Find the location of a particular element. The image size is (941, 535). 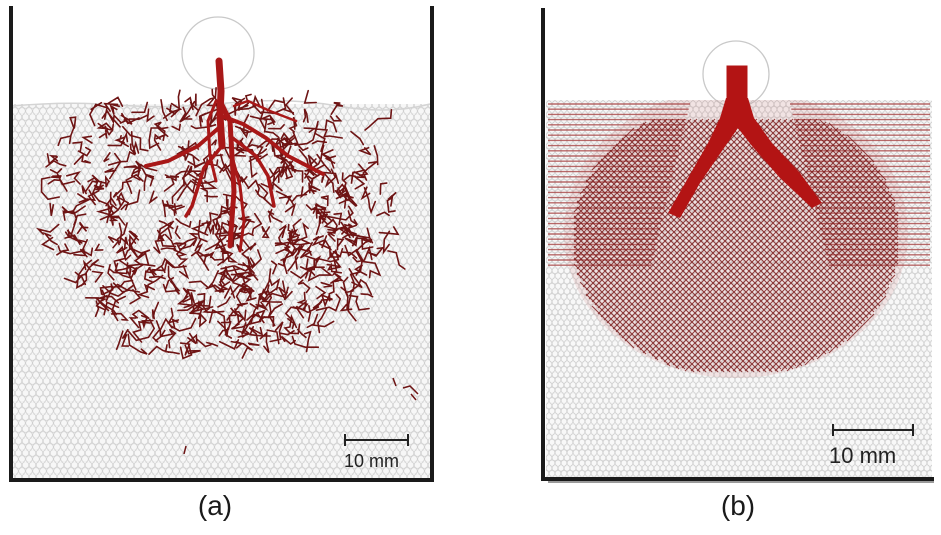

stray-fractures-a is located at coordinates (301, 416).